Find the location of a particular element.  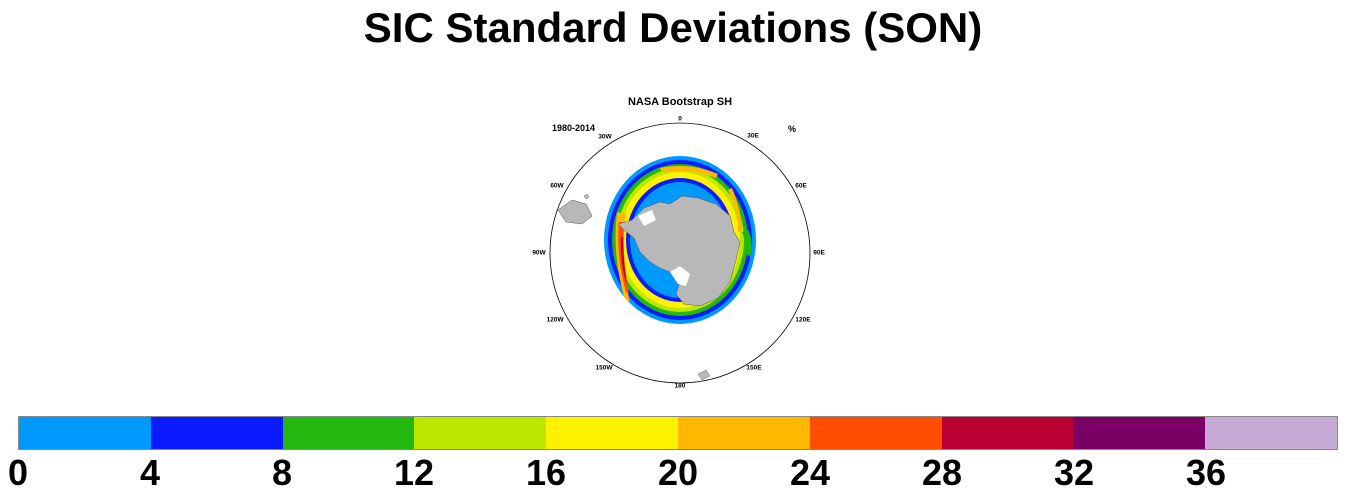

lon-label-90e: 90E is located at coordinates (819, 253).